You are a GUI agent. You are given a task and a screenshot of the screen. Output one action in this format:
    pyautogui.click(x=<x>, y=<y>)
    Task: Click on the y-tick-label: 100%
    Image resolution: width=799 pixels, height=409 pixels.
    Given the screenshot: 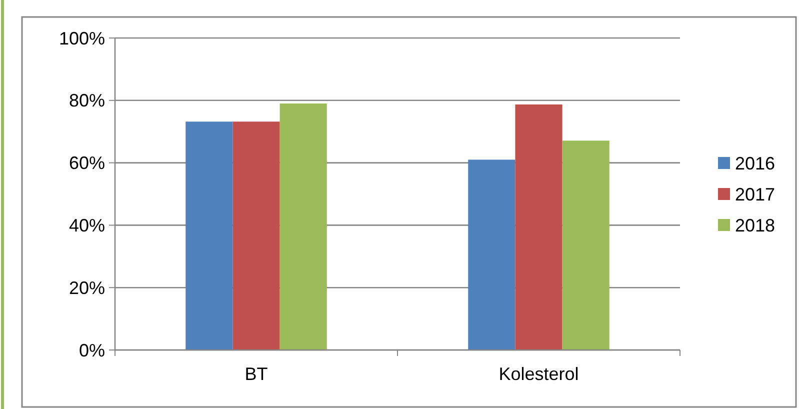 What is the action you would take?
    pyautogui.click(x=81, y=38)
    